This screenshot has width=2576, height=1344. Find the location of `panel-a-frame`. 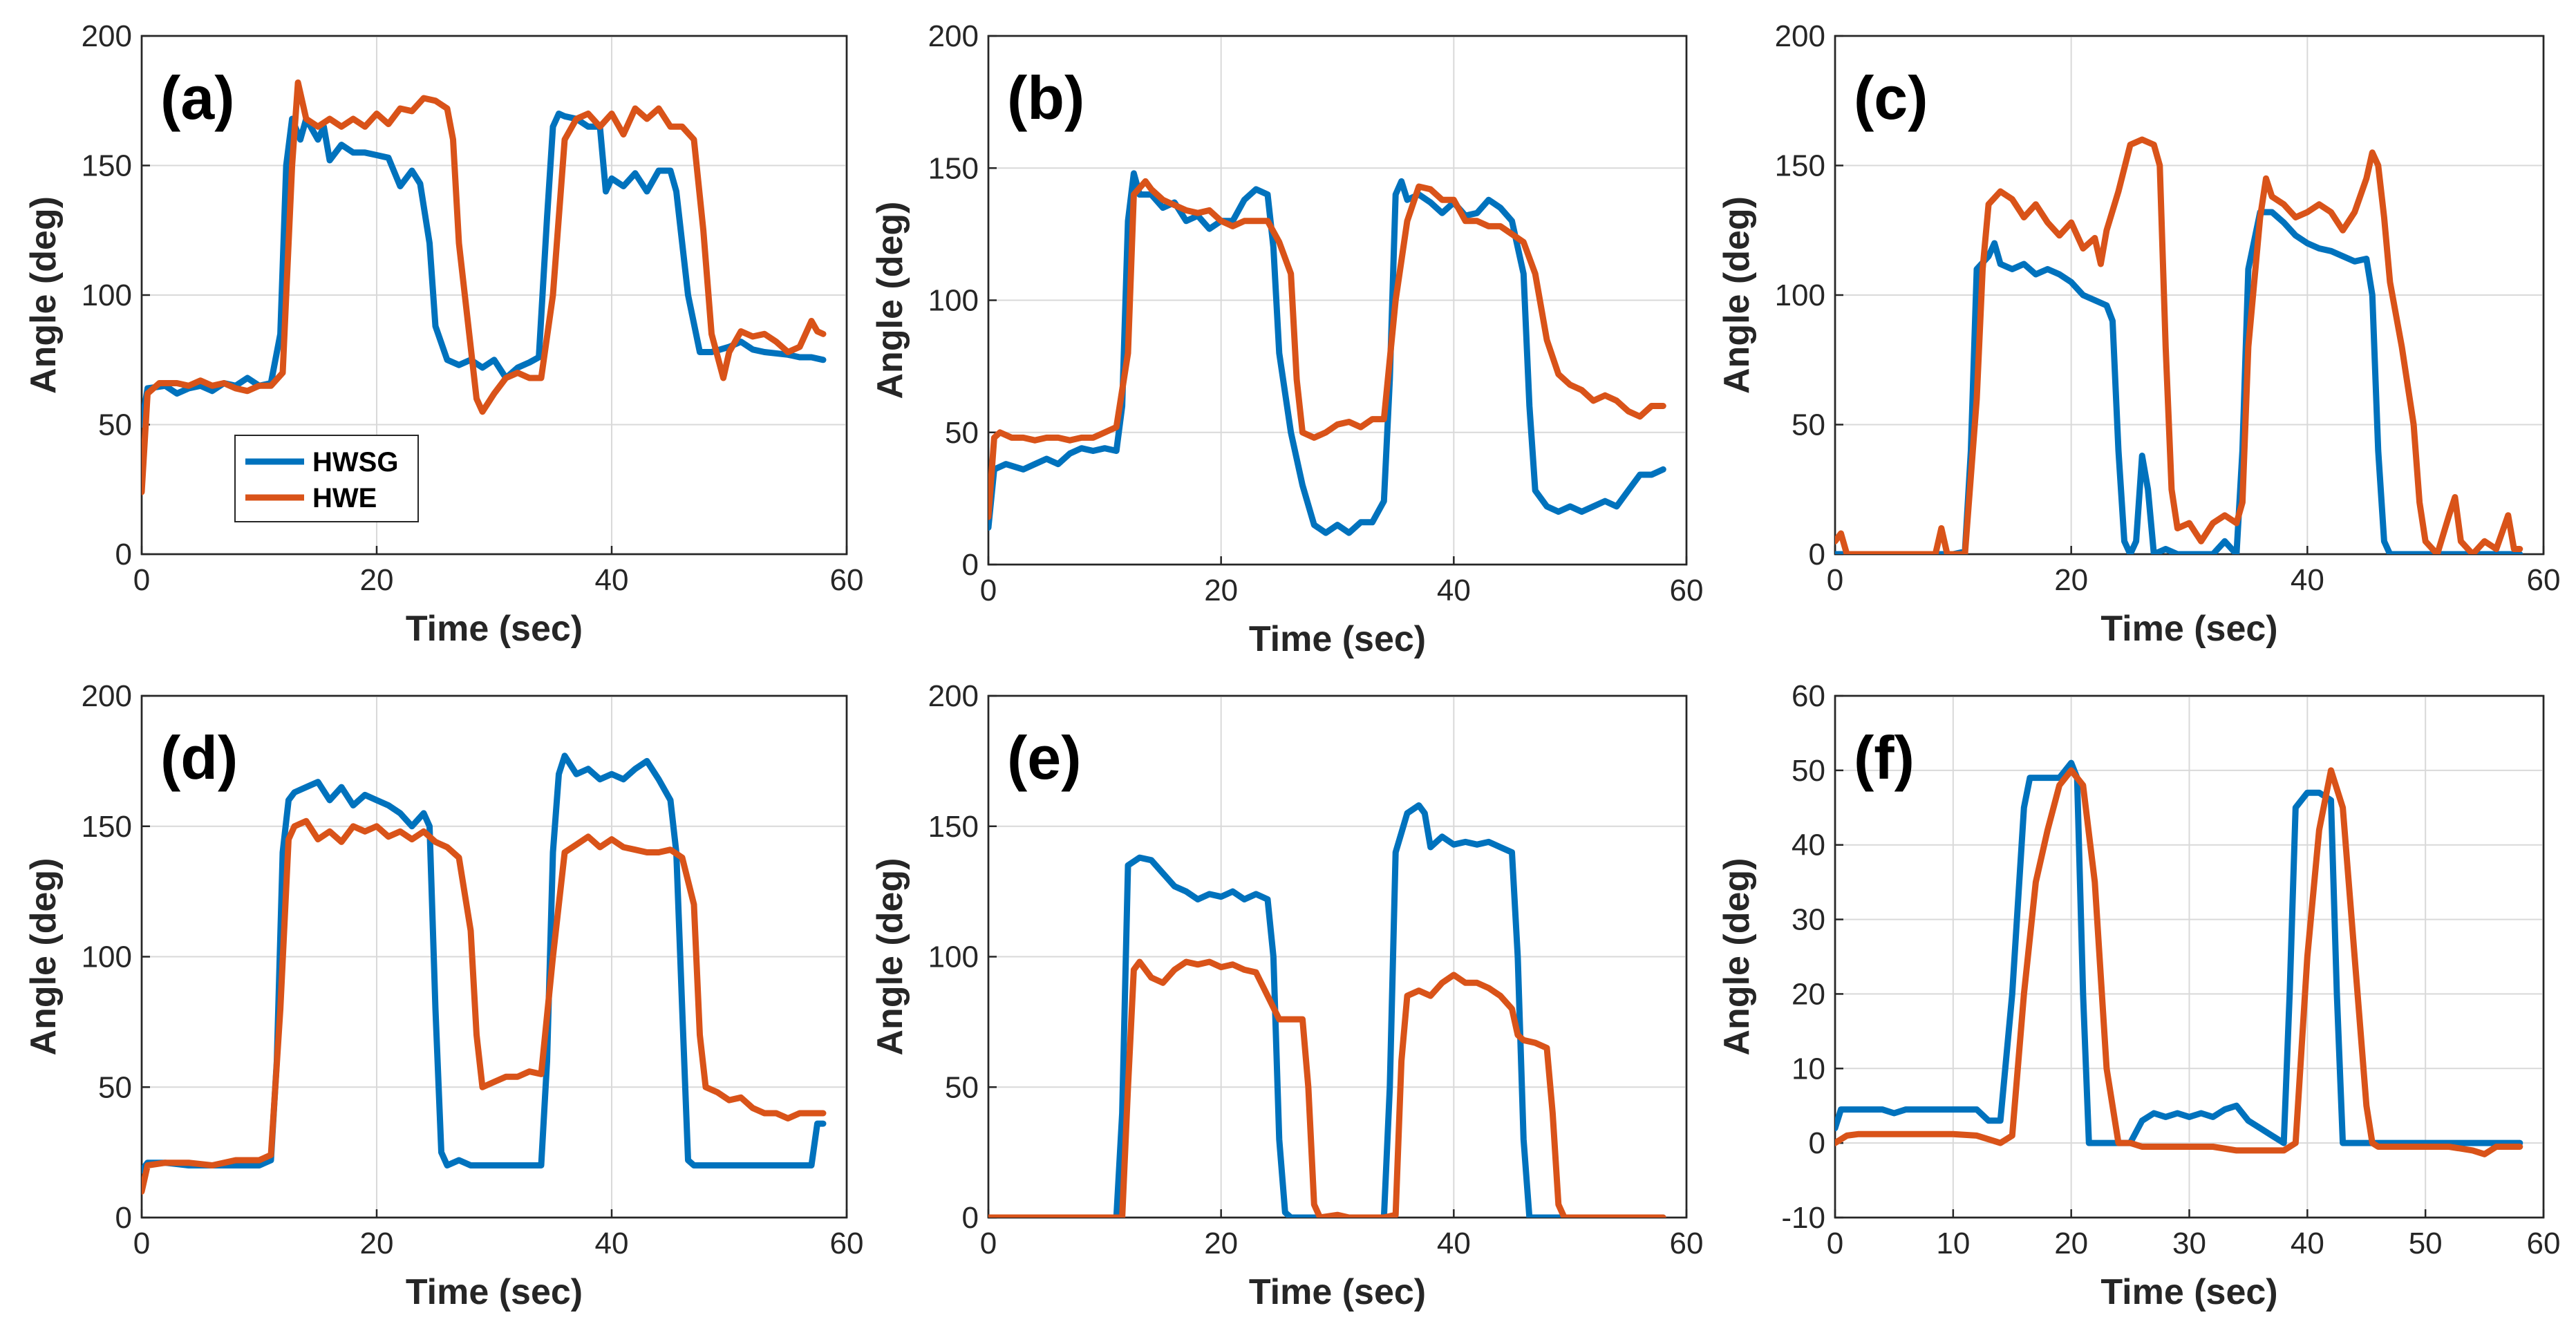

panel-a-frame is located at coordinates (494, 295).